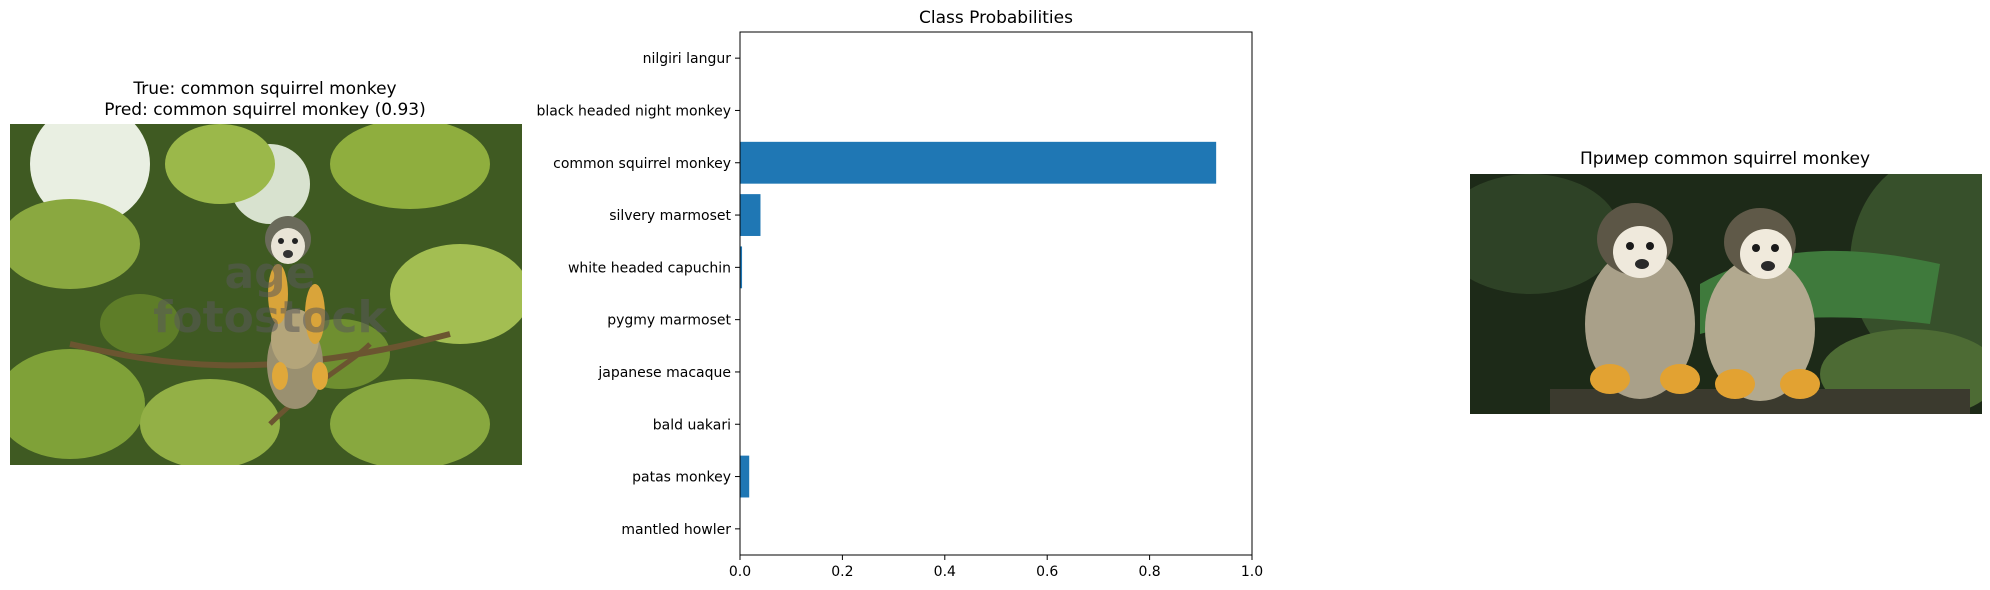 This screenshot has height=590, width=1990. Describe the element at coordinates (1149, 572) in the screenshot. I see `x-tick-label-4: 0.8` at that location.